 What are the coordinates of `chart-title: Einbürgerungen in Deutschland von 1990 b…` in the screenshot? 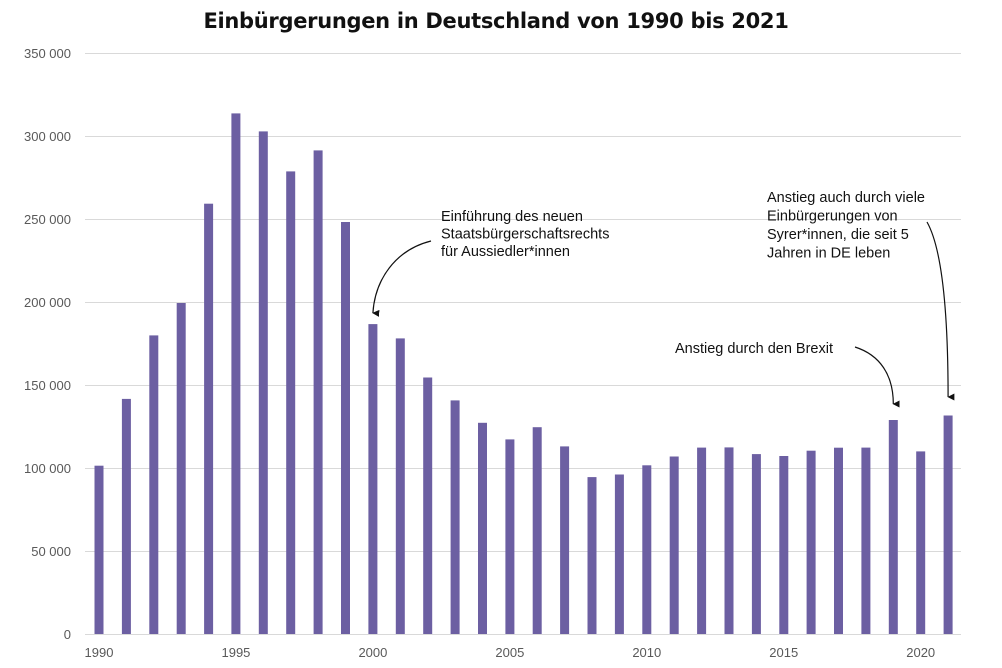 It's located at (496, 21).